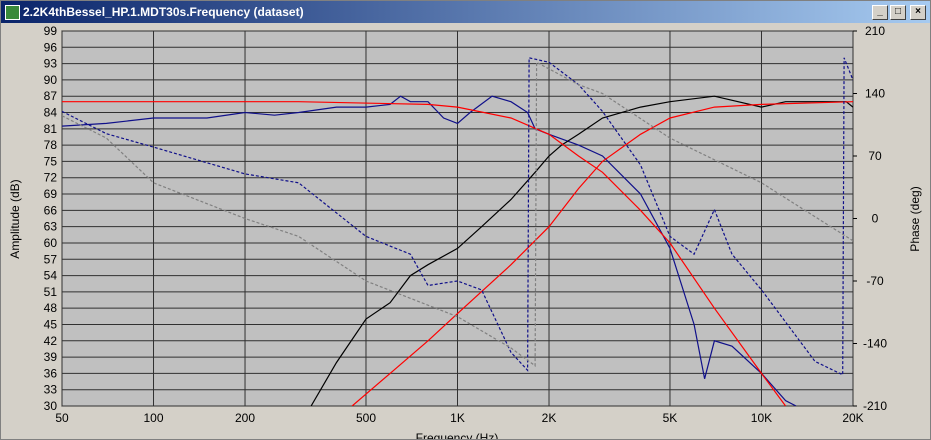 The width and height of the screenshot is (931, 440). Describe the element at coordinates (245, 418) in the screenshot. I see `x-tick-label: 200` at that location.